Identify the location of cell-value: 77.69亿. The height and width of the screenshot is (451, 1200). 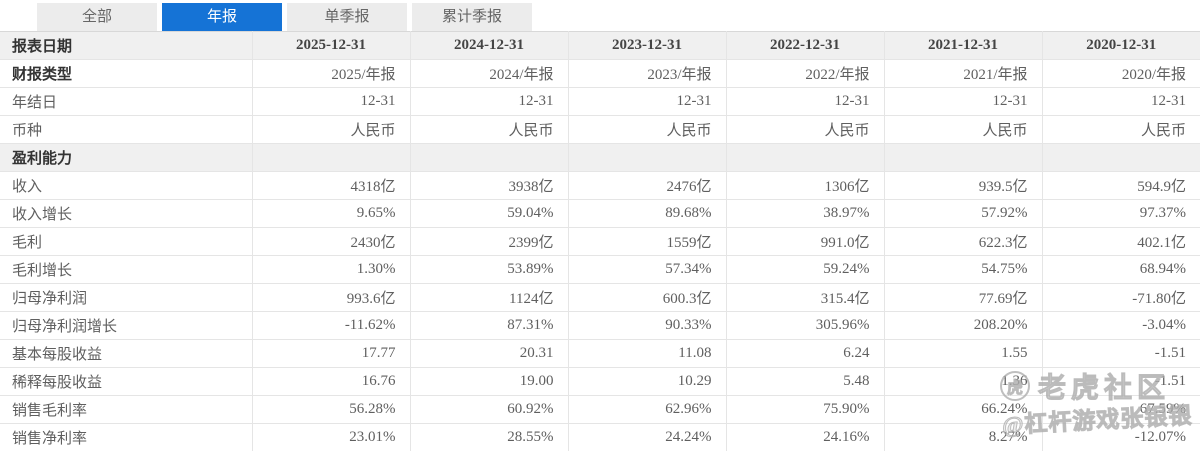
(962, 297).